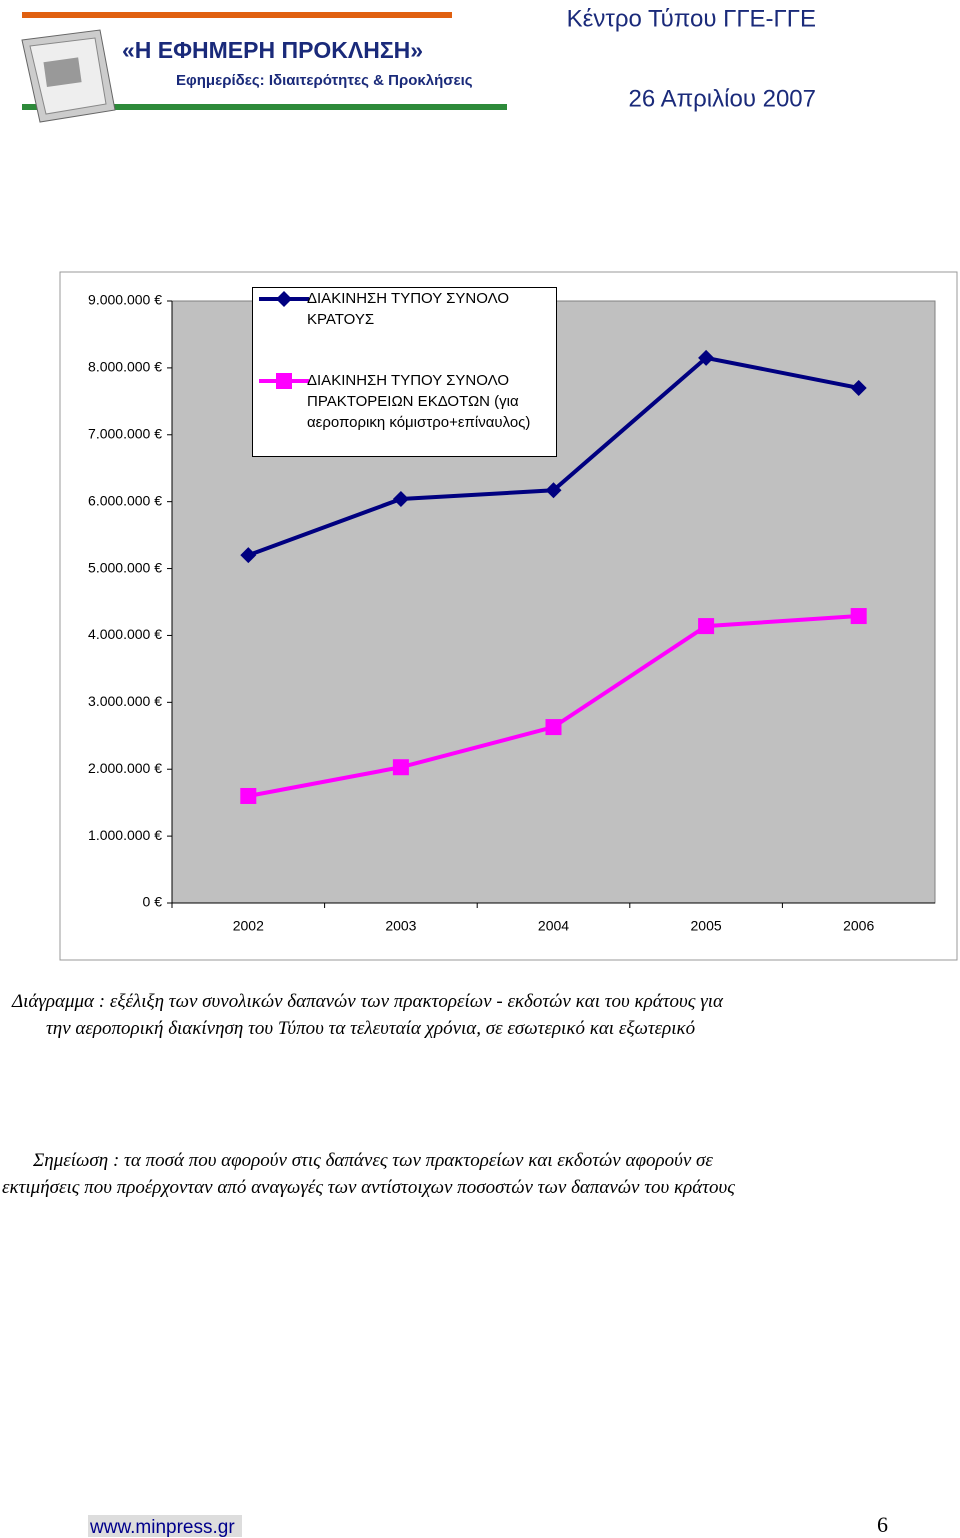 The width and height of the screenshot is (960, 1538). Describe the element at coordinates (882, 1524) in the screenshot. I see `page-number: 6` at that location.